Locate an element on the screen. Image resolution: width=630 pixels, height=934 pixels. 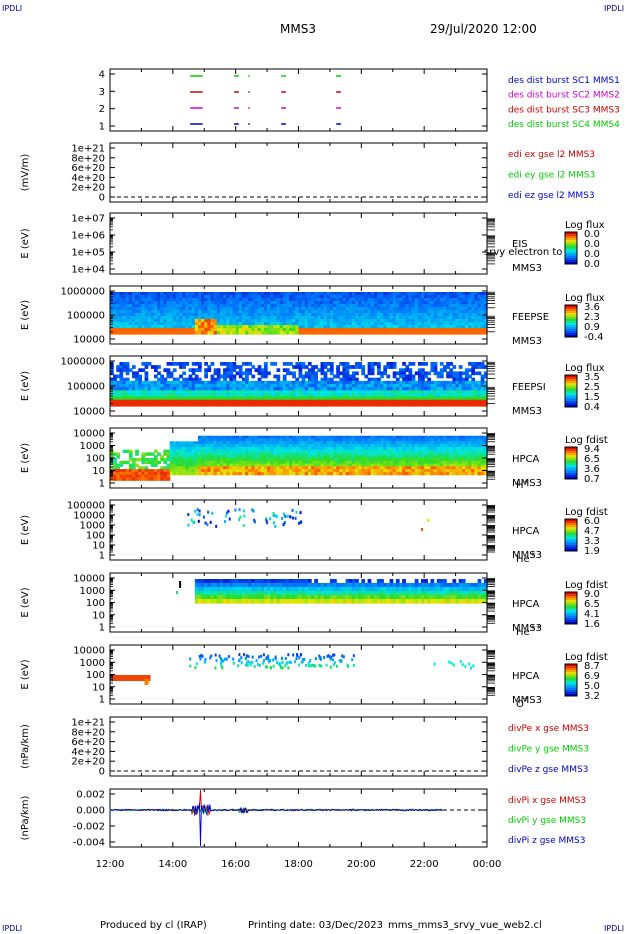
y-tick-label-p5: 10000 is located at coordinates (89, 412).